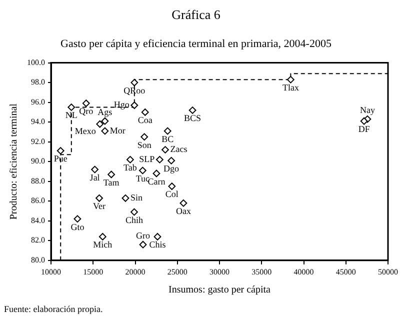 The image size is (406, 325). What do you see at coordinates (53, 309) in the screenshot?
I see `source-note: Fuente: elaboración propia.` at bounding box center [53, 309].